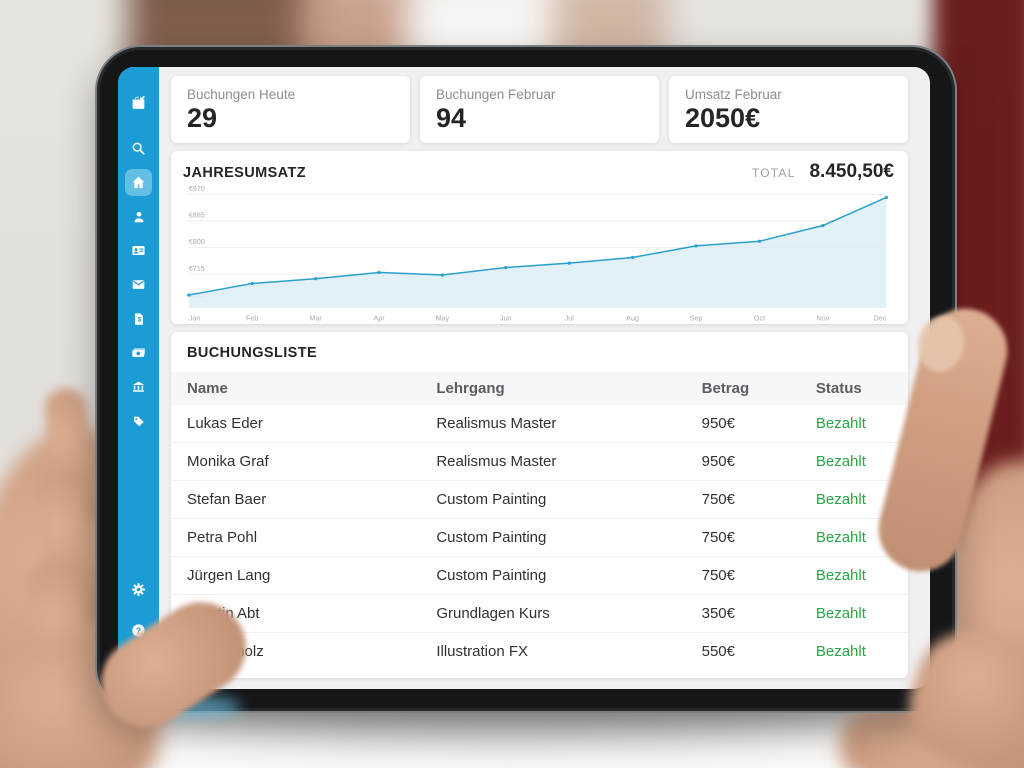  I want to click on sidebar-item-home, so click(138, 182).